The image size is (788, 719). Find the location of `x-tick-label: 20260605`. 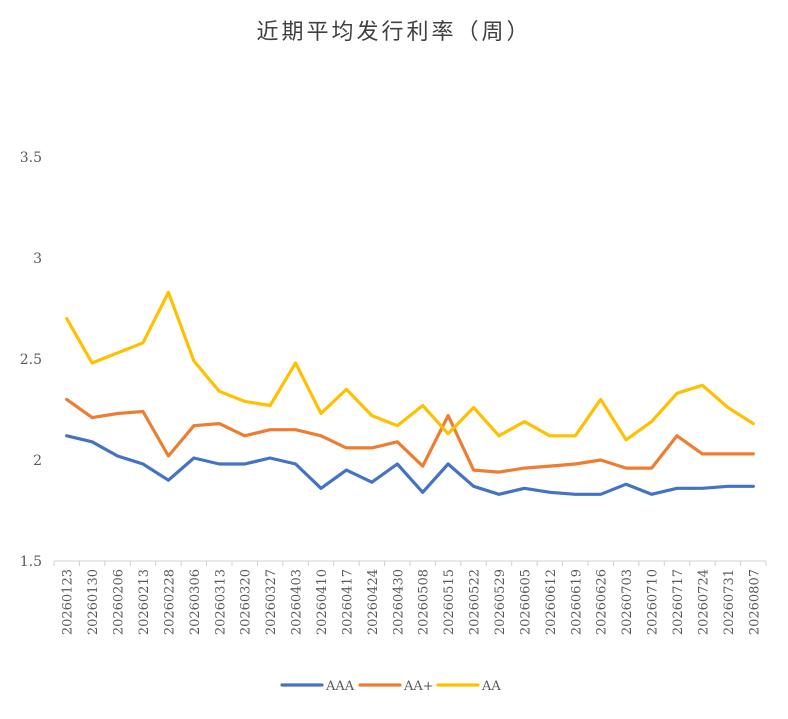

x-tick-label: 20260605 is located at coordinates (525, 602).